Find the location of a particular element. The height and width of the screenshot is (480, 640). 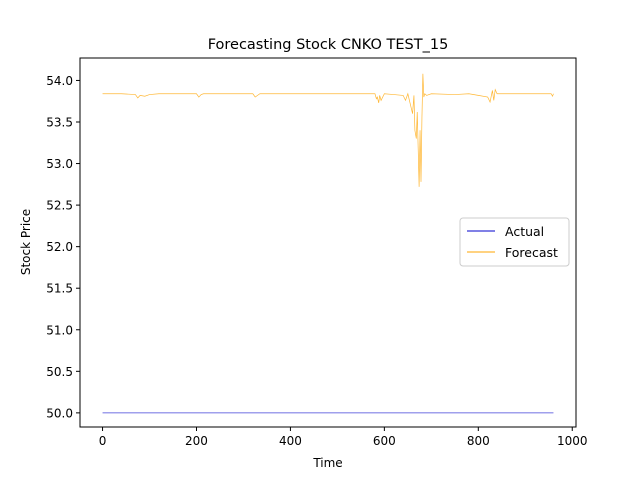

legend-label-forecast: Forecast is located at coordinates (531, 252).